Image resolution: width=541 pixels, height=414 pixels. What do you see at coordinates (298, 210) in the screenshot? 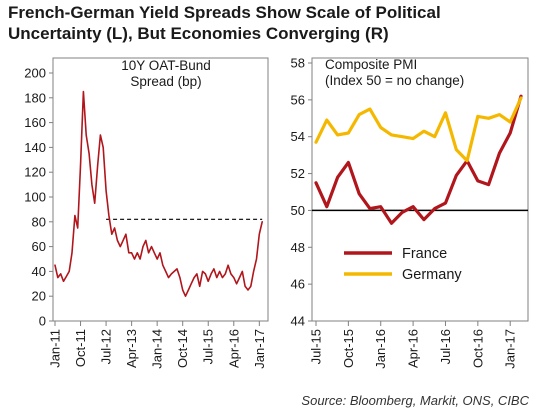
I see `right-y-tick-label: 50` at bounding box center [298, 210].